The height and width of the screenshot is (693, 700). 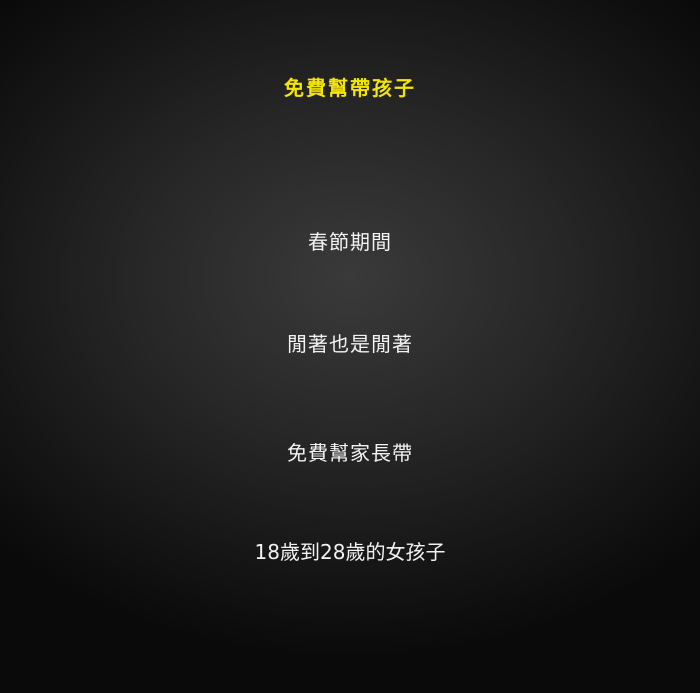 What do you see at coordinates (350, 88) in the screenshot?
I see `poster-title: 免費幫帶孩子` at bounding box center [350, 88].